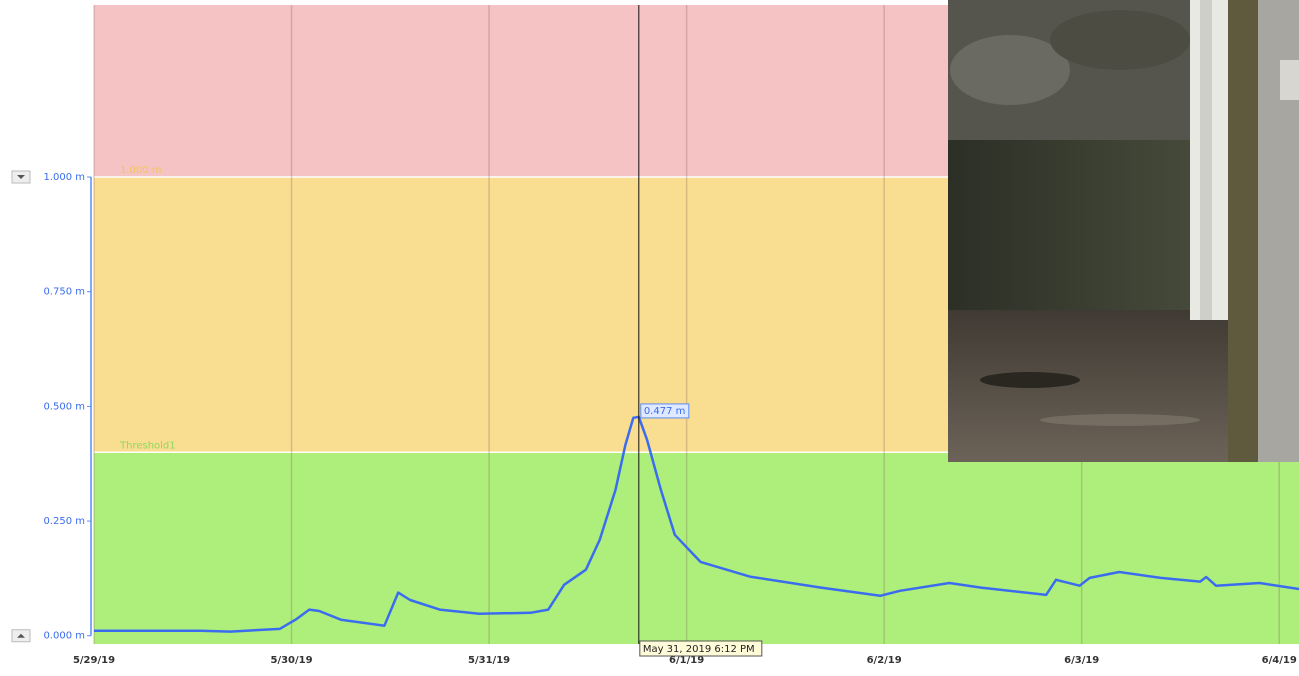  I want to click on x-tick-label: 6/1/19, so click(686, 660).